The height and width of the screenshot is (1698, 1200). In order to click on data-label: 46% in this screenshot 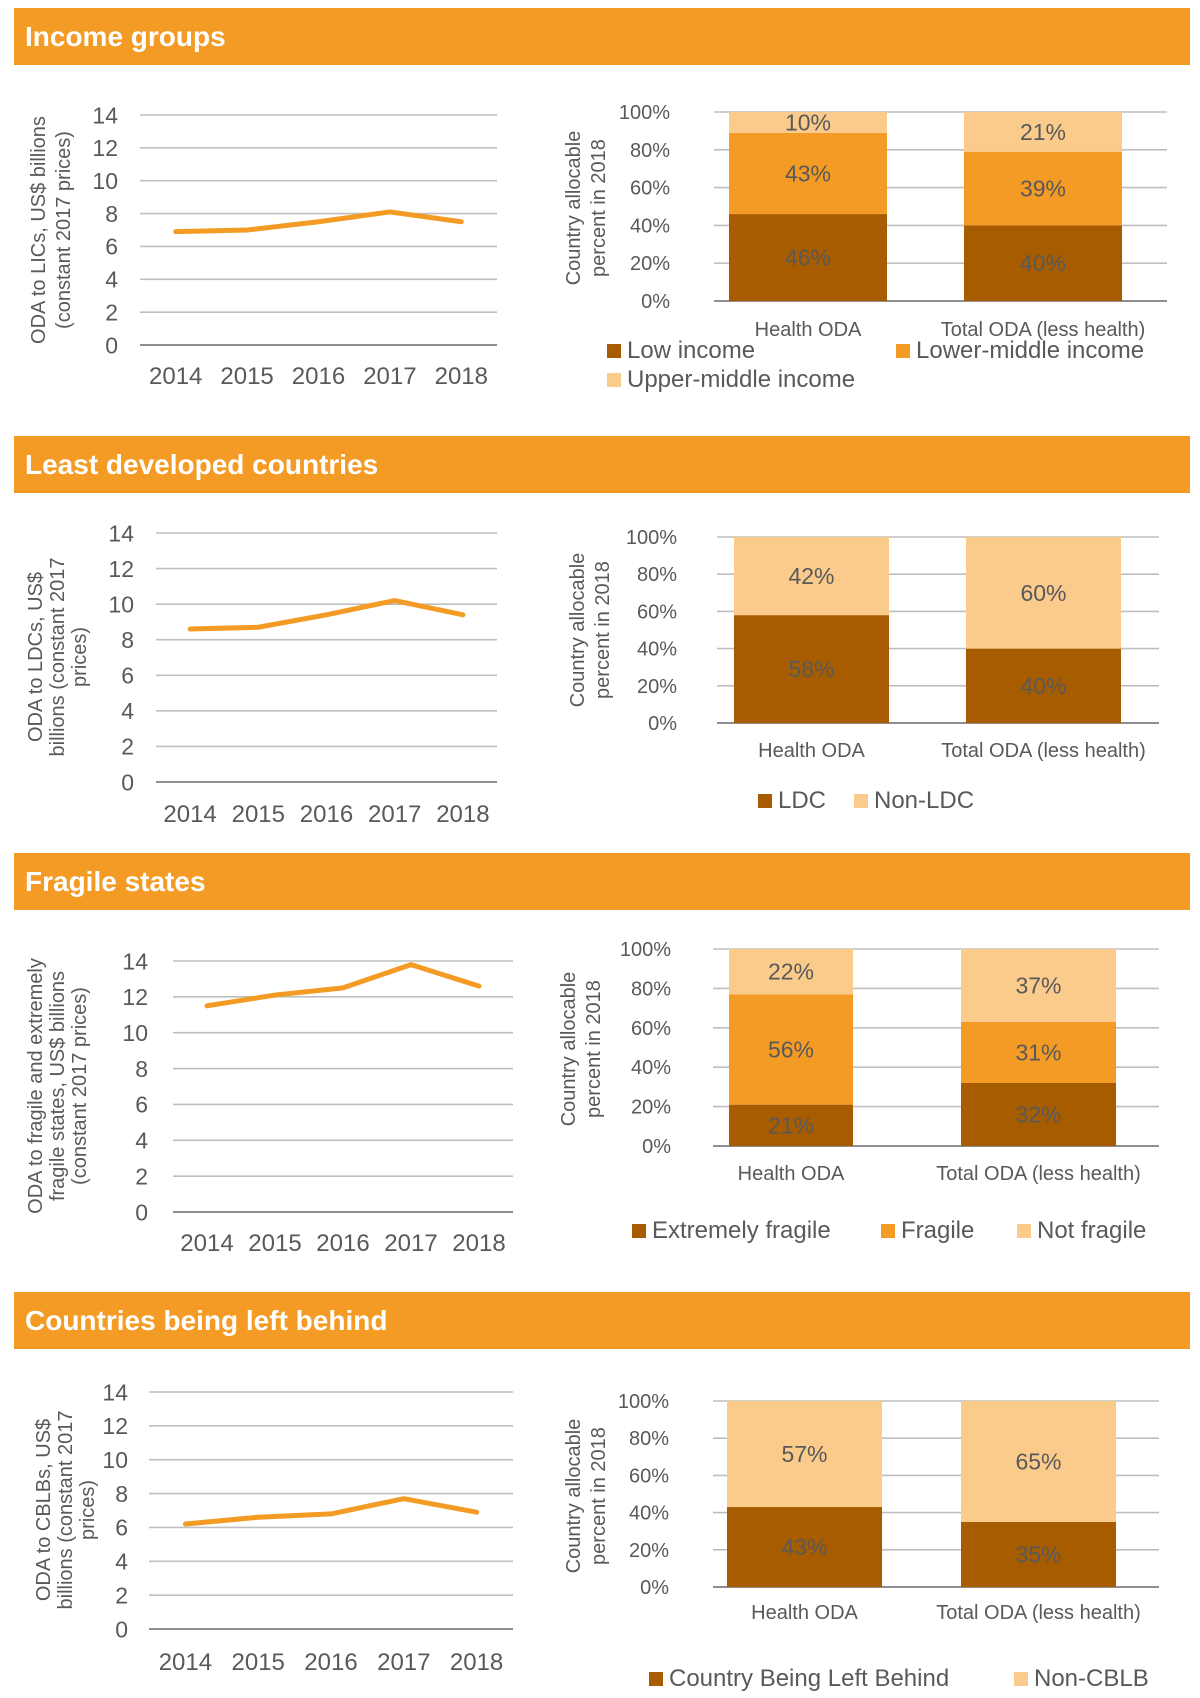, I will do `click(808, 258)`.